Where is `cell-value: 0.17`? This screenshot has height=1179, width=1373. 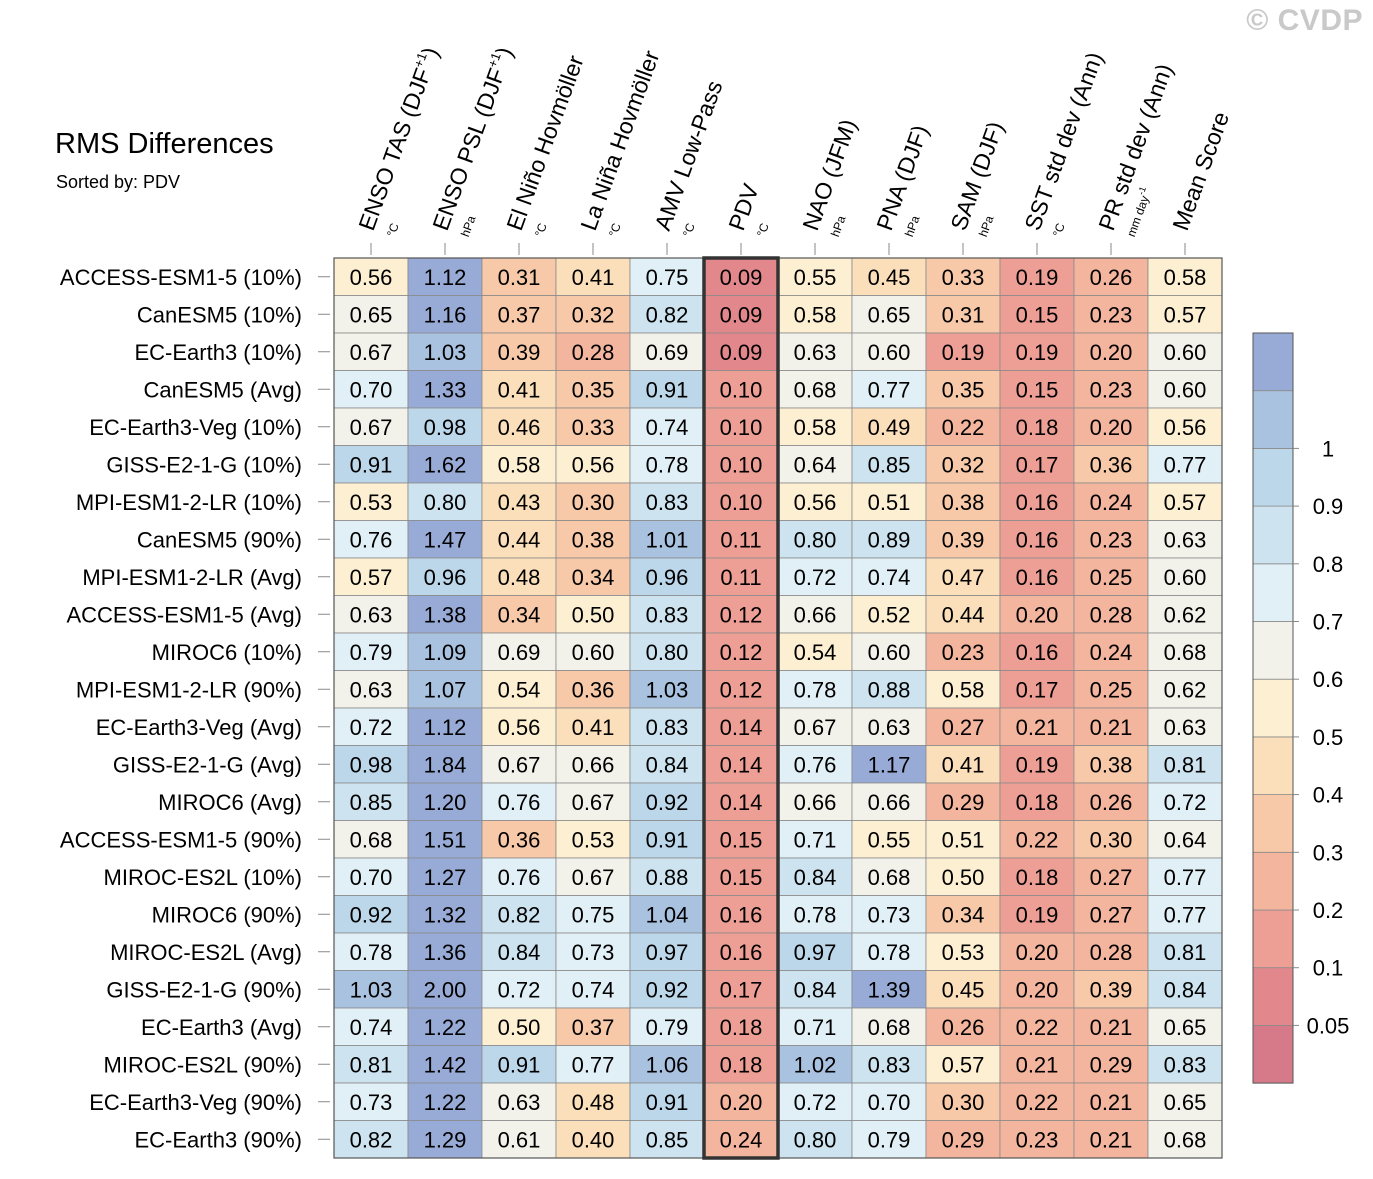 cell-value: 0.17 is located at coordinates (1037, 464).